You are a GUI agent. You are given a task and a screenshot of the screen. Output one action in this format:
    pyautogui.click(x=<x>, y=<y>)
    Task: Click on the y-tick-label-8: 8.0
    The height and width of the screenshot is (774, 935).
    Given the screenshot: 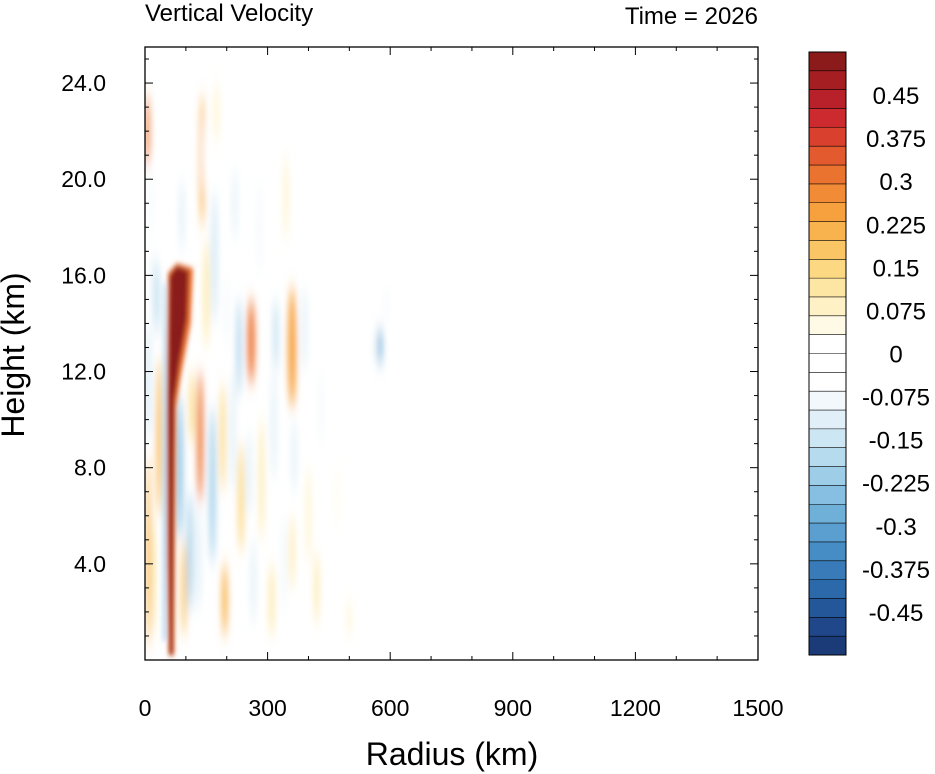 What is the action you would take?
    pyautogui.click(x=90, y=468)
    